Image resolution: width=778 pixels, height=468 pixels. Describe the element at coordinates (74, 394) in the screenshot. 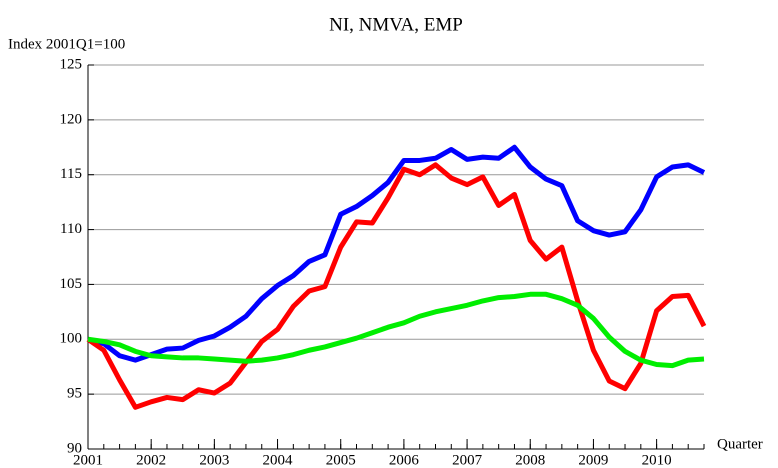

I see `y-tick-label: 95` at that location.